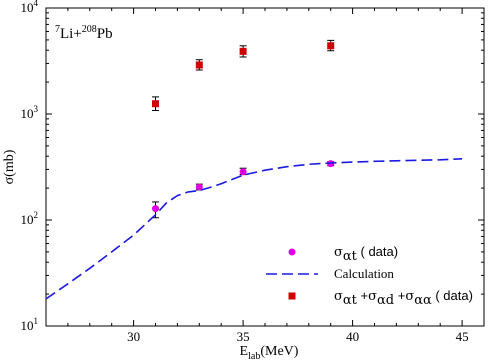 This screenshot has height=363, width=488. I want to click on legend-label: σαt +σαd +σαα ( data), so click(403, 298).